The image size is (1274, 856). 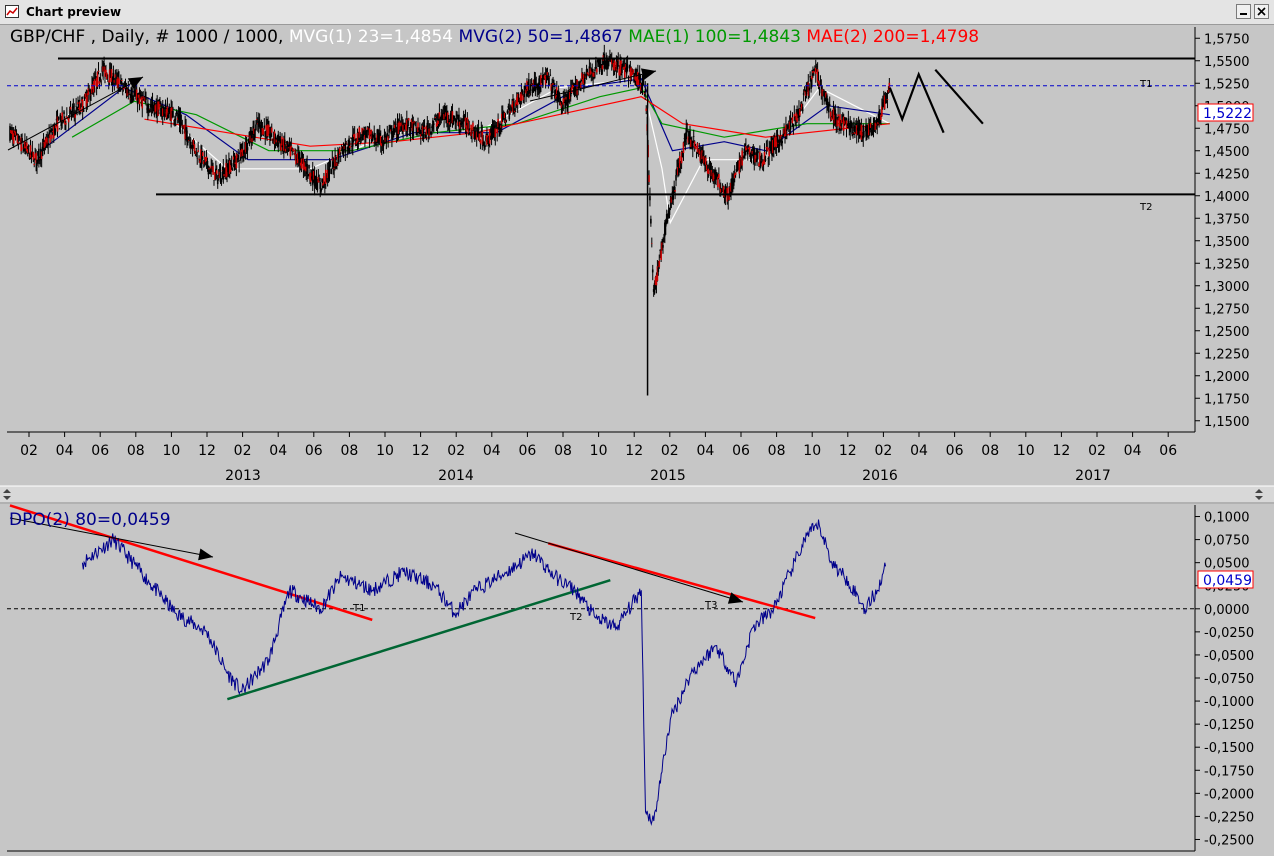 I want to click on price-axis-tick-label: 1,4250, so click(x=1227, y=174).